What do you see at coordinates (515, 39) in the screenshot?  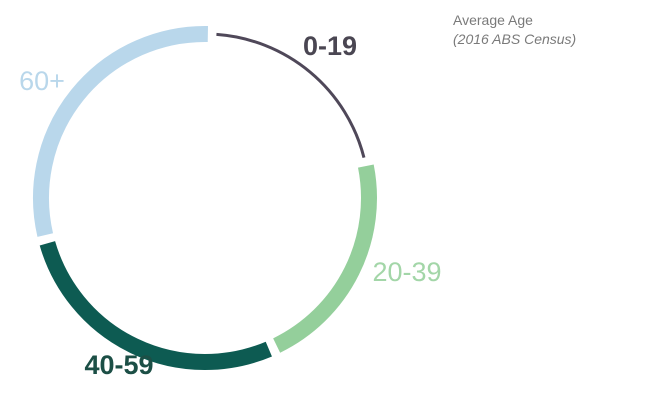 I see `chart-subtitle: (2016 ABS Census)` at bounding box center [515, 39].